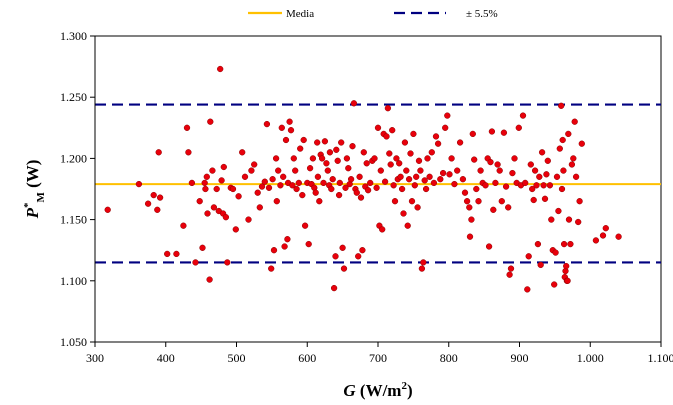  What do you see at coordinates (378, 358) in the screenshot?
I see `x-tick-label: 700` at bounding box center [378, 358].